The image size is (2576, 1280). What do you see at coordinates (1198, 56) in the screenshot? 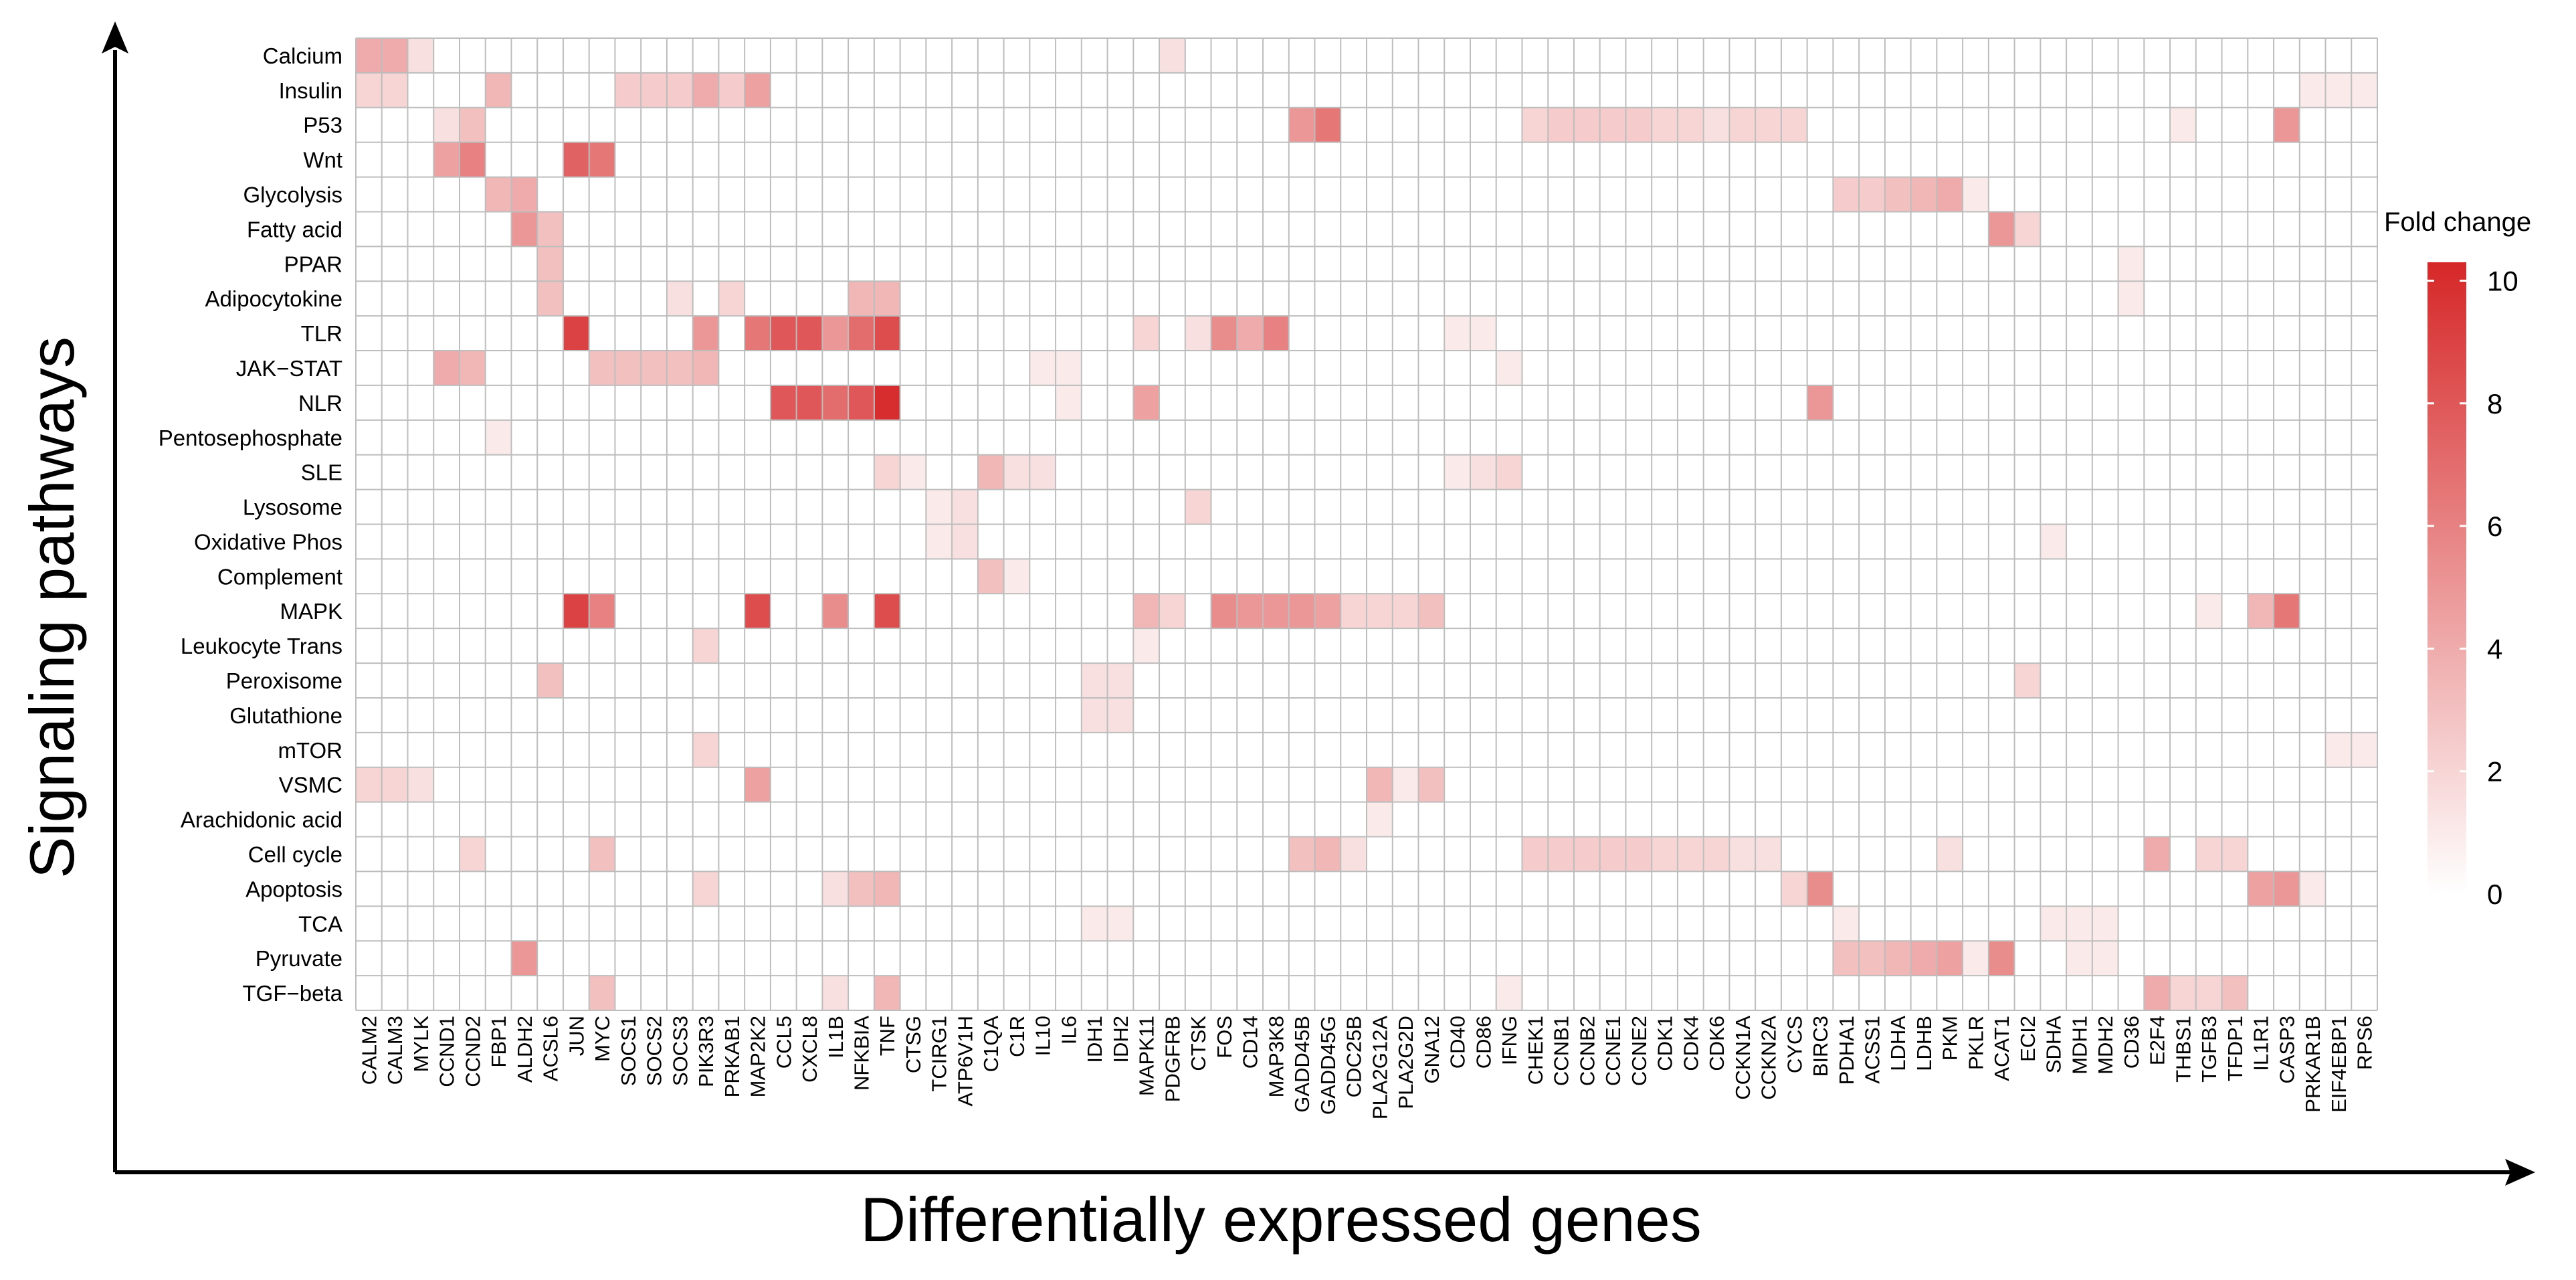
I see `heatmap-cell-calcium-ctsk` at bounding box center [1198, 56].